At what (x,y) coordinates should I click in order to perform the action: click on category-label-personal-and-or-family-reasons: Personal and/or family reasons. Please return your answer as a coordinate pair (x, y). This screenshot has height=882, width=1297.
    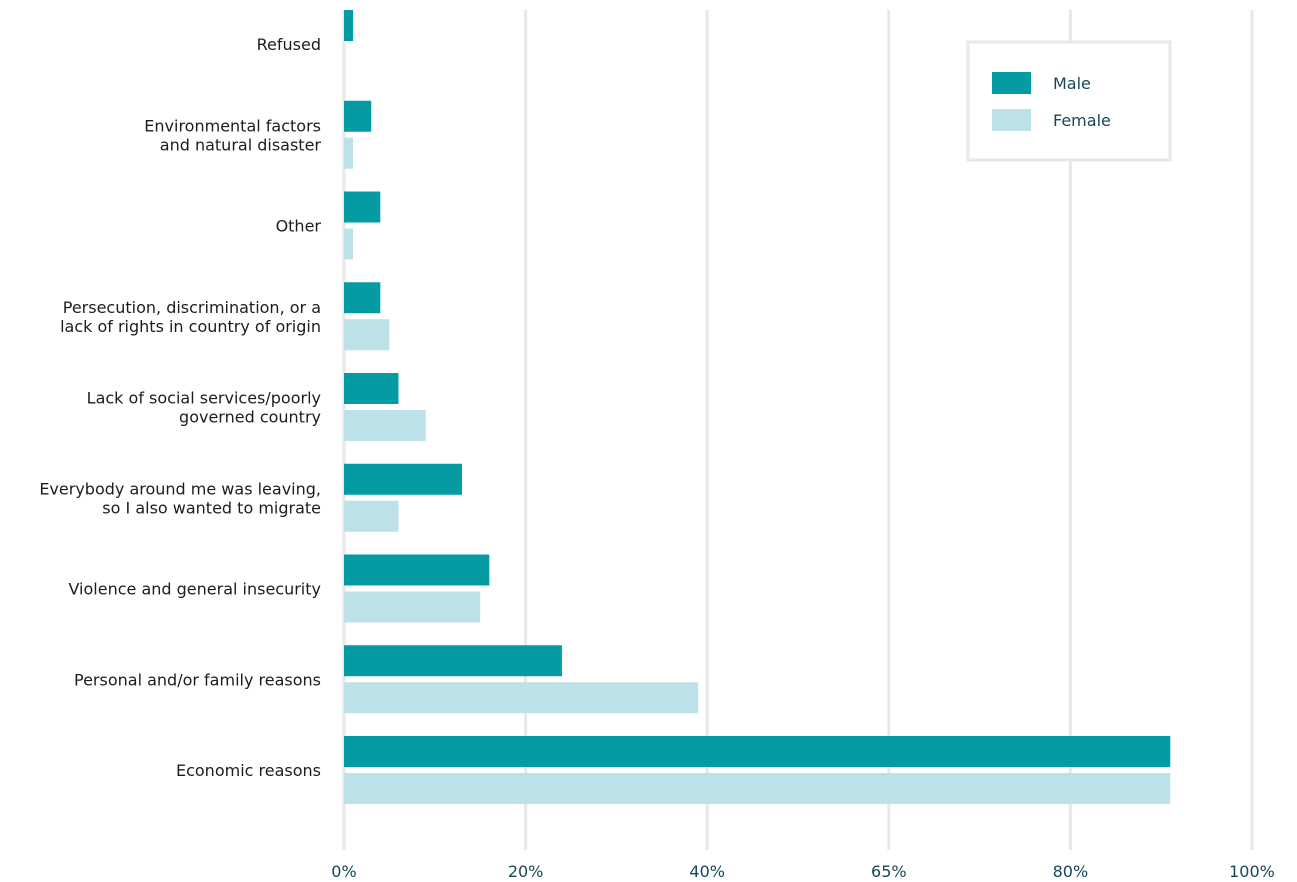
    Looking at the image, I should click on (197, 679).